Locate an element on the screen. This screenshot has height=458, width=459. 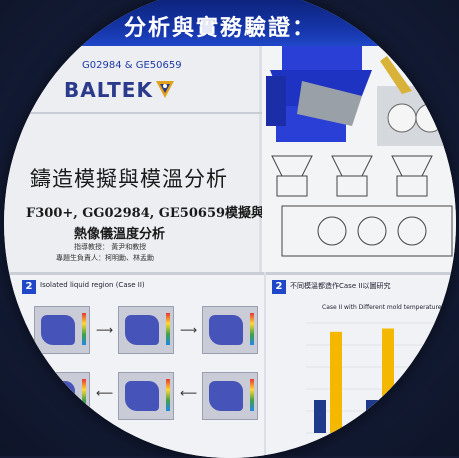
chart-title: Case II with Different mold temperature is located at coordinates (382, 307).